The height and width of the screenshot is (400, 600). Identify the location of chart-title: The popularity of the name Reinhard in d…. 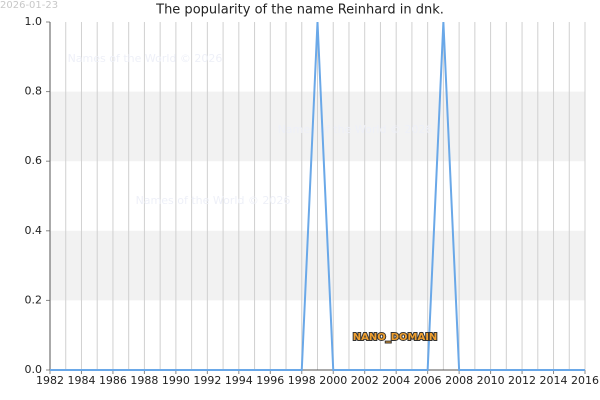
(299, 10).